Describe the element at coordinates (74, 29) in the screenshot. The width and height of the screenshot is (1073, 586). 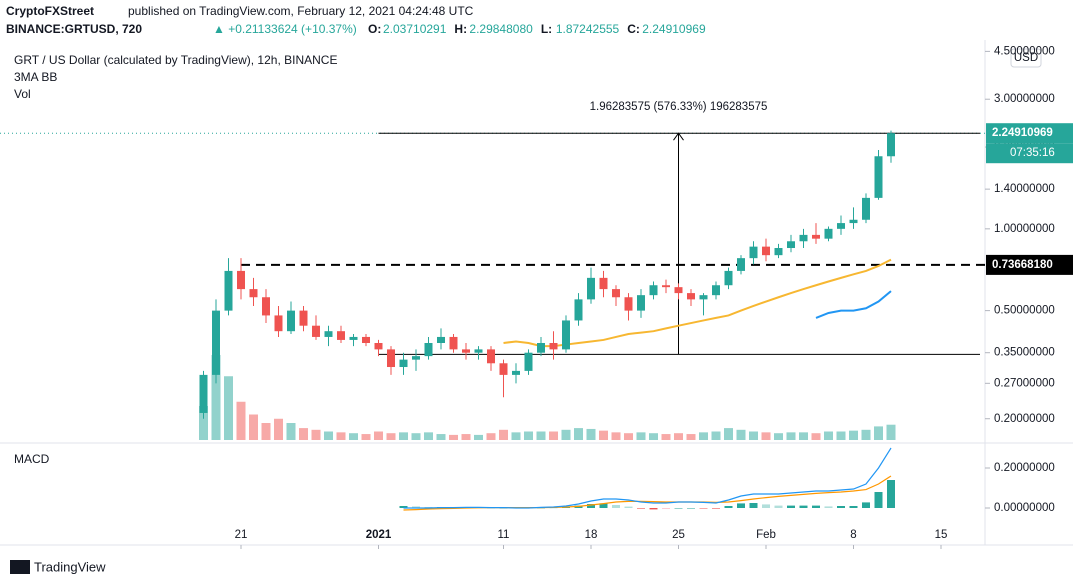
I see `symbol: BINANCE:GRTUSD, 720` at that location.